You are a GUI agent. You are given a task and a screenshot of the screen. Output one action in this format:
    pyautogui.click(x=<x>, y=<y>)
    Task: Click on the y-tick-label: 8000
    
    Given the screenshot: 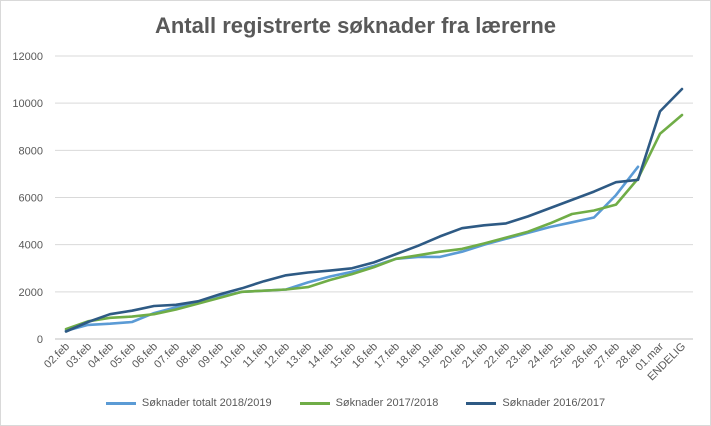 What is the action you would take?
    pyautogui.click(x=31, y=151)
    